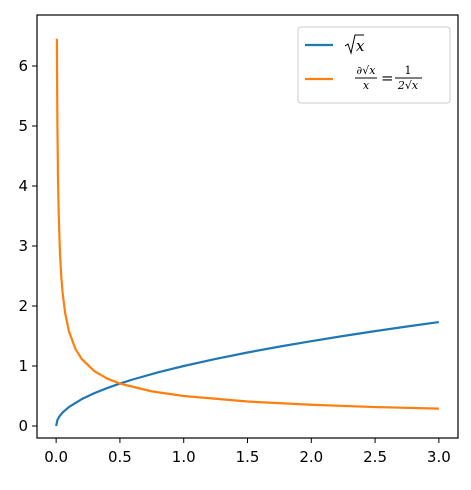  I want to click on sqrt-radical-icon, so click(354, 44).